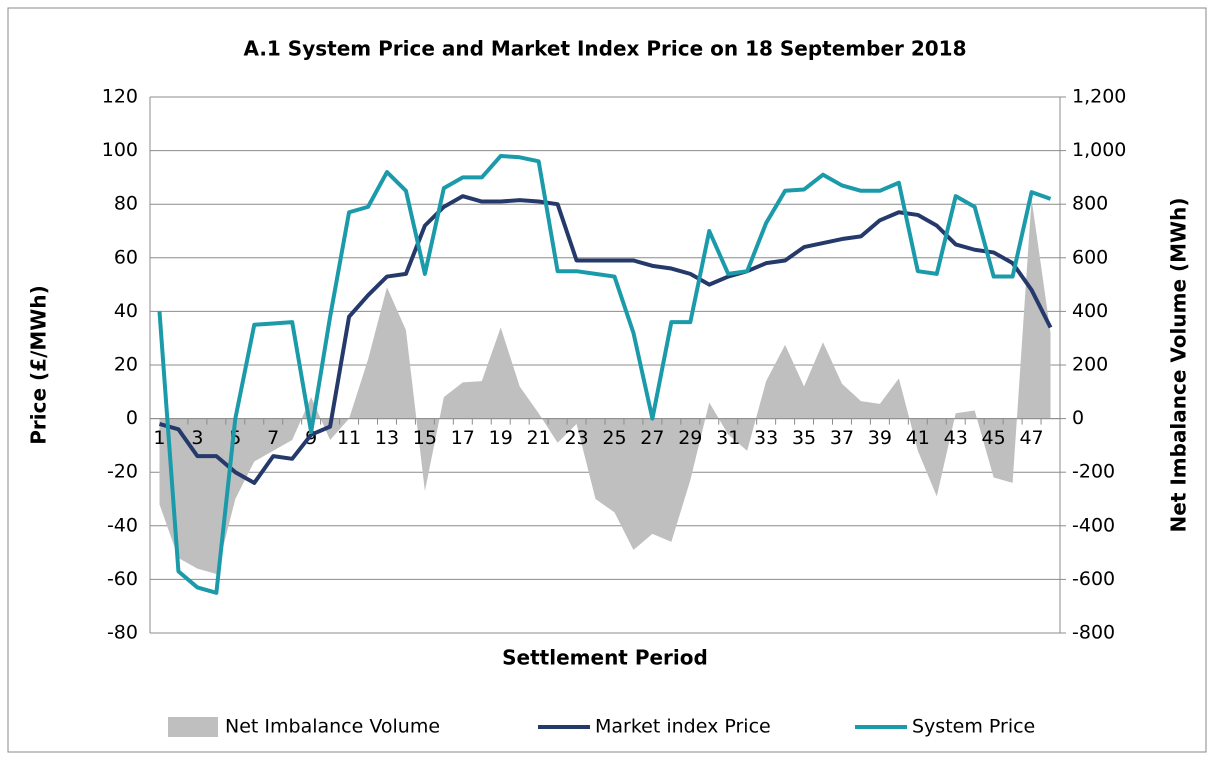 The image size is (1215, 760). I want to click on y2-tick-label: -800, so click(1093, 633).